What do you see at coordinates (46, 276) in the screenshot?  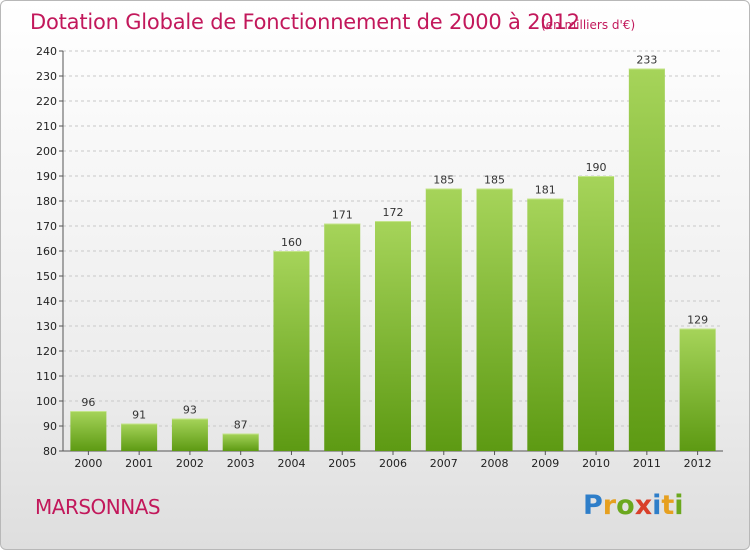 I see `y-tick-label: 150` at bounding box center [46, 276].